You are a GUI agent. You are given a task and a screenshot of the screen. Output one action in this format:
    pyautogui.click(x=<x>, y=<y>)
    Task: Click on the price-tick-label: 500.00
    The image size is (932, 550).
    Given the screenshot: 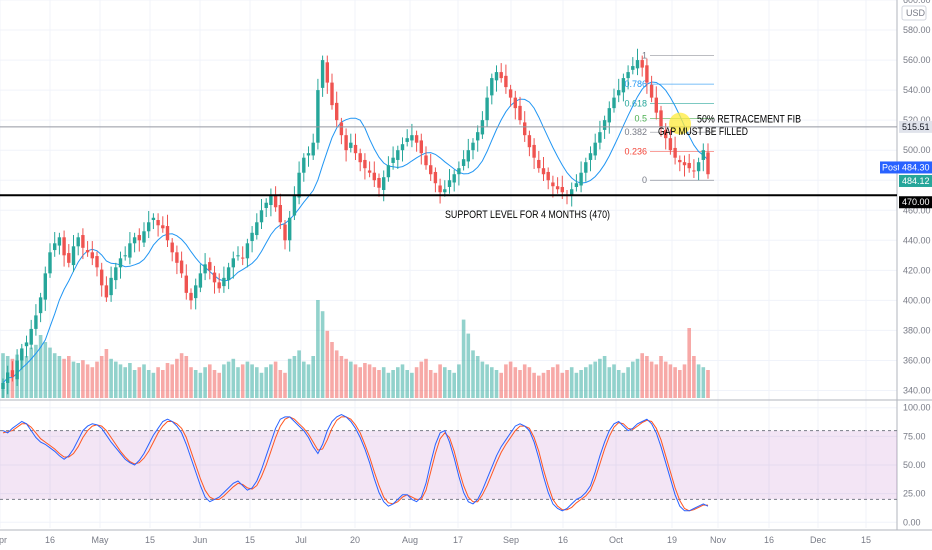 What is the action you would take?
    pyautogui.click(x=917, y=150)
    